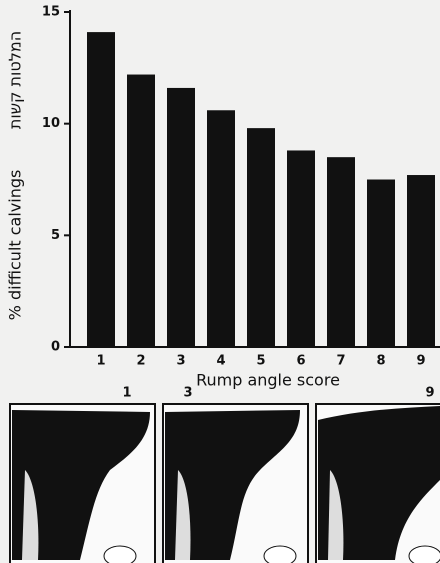 The height and width of the screenshot is (563, 440). What do you see at coordinates (260, 361) in the screenshot?
I see `x-tick-label: 5` at bounding box center [260, 361].